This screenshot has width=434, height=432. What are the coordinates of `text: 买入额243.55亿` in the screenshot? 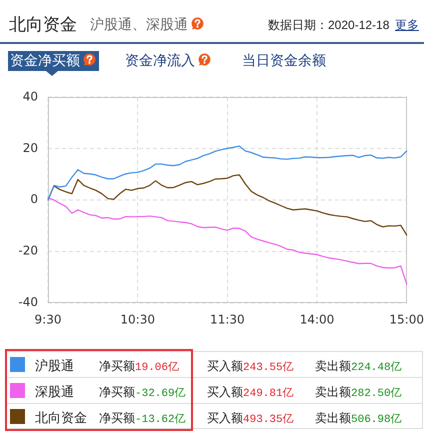 It's located at (250, 366).